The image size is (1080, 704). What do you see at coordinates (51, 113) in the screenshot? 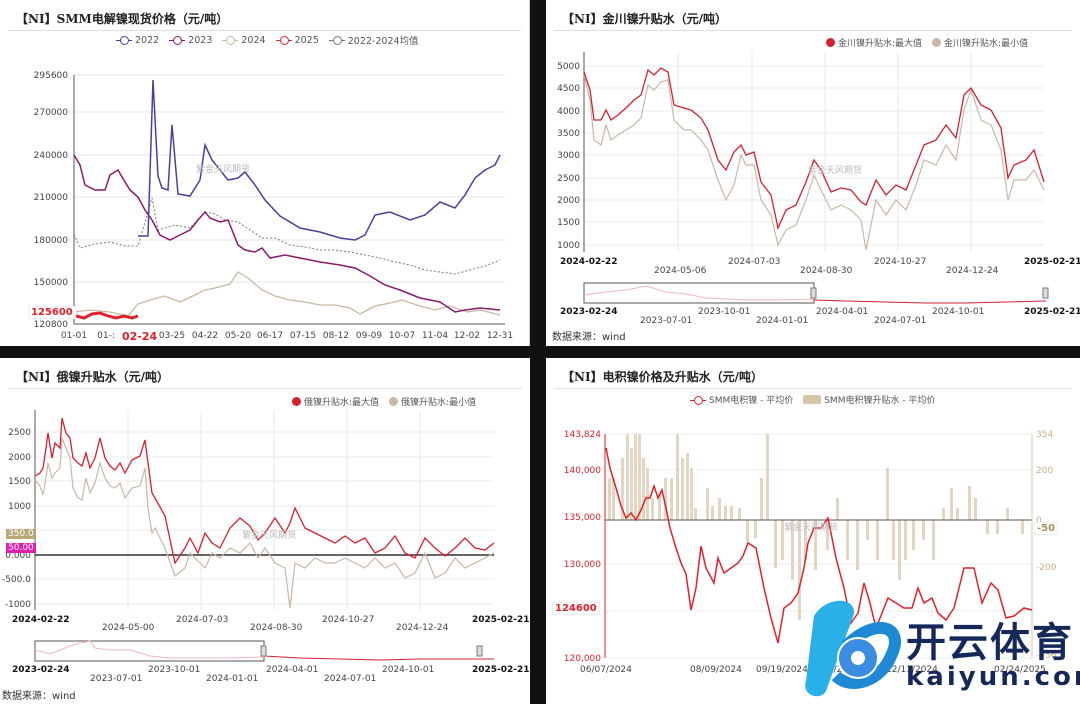
I see `svg-text: 270000` at bounding box center [51, 113].